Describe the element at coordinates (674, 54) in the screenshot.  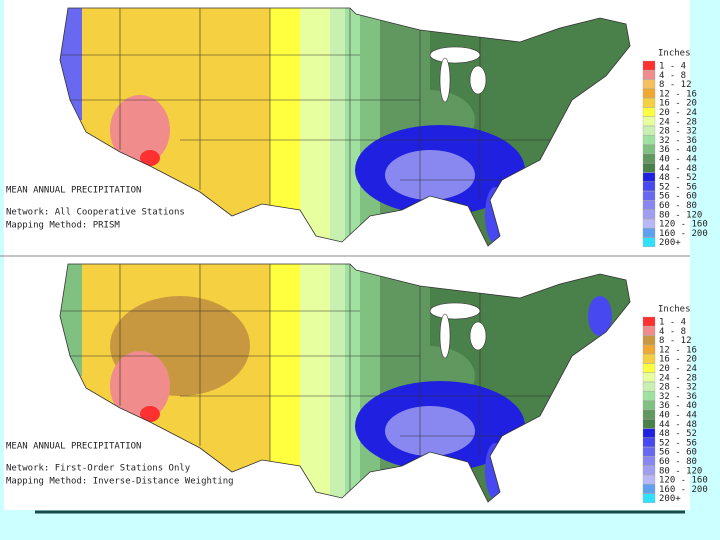
I see `legend-title: Inches` at that location.